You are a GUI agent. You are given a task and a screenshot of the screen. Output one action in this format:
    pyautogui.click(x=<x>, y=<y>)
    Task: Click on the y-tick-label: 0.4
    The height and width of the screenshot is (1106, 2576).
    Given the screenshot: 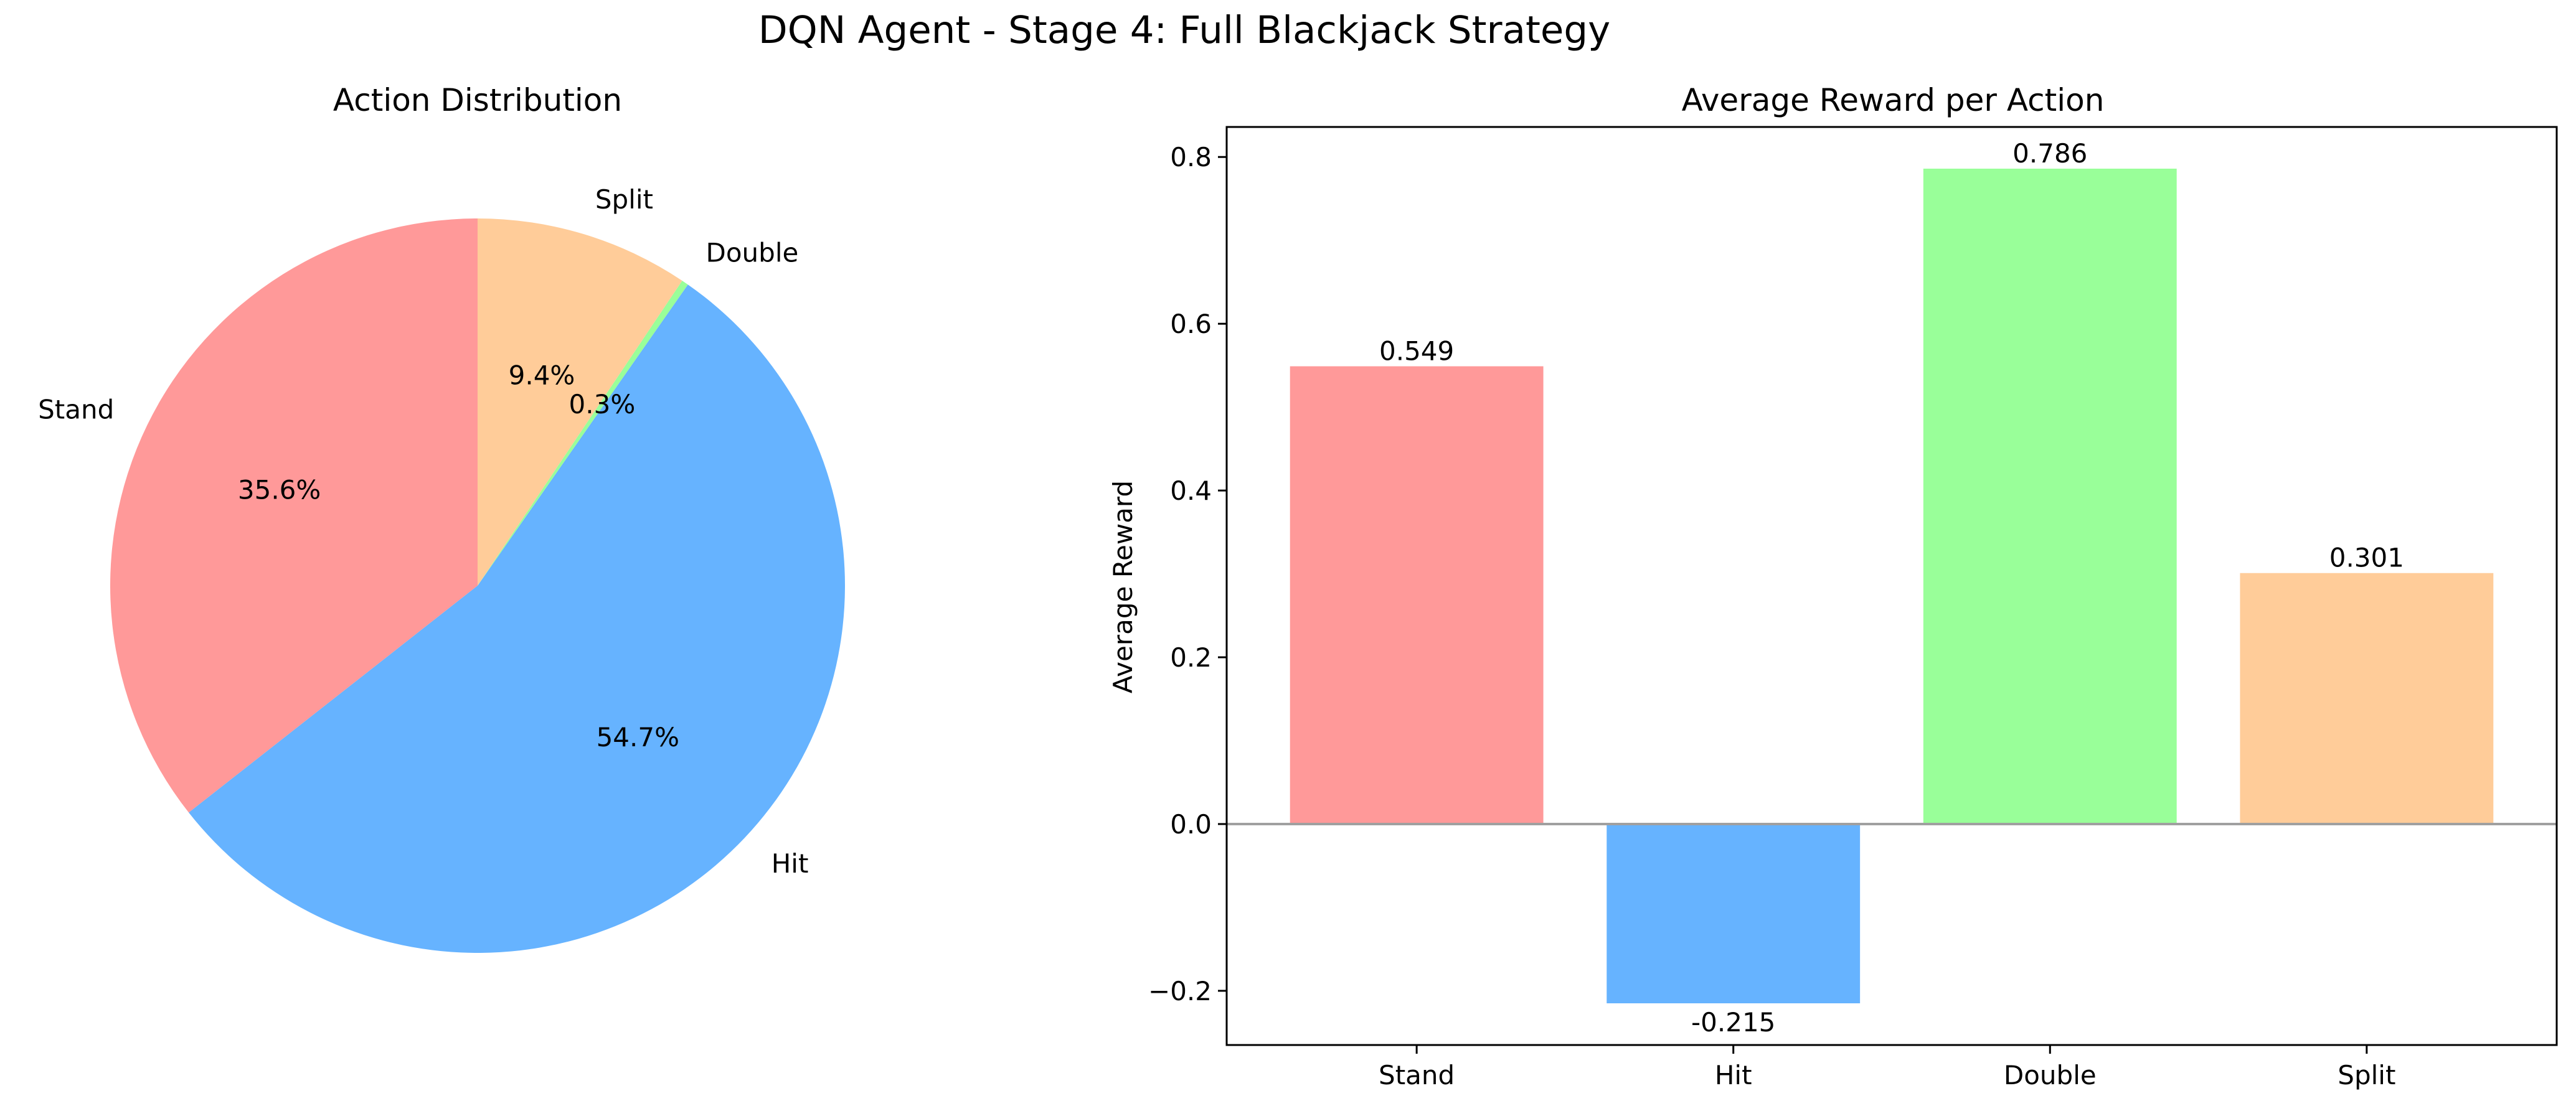 What is the action you would take?
    pyautogui.click(x=1191, y=491)
    